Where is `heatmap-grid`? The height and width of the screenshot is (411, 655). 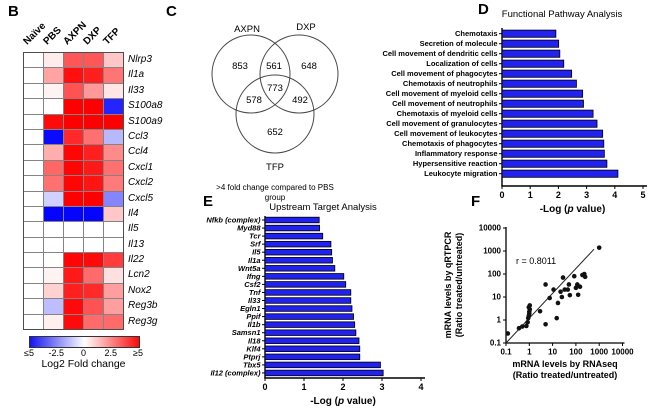 heatmap-grid is located at coordinates (73, 191).